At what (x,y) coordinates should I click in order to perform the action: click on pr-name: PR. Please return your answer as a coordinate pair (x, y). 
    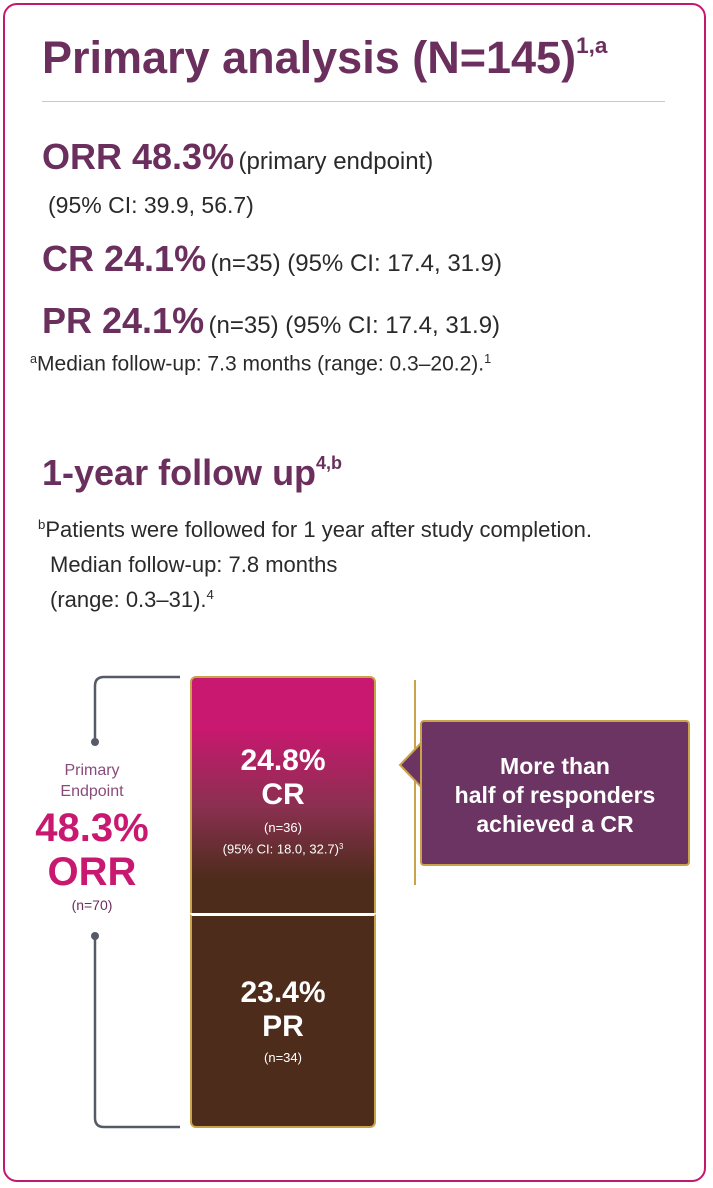
    Looking at the image, I should click on (283, 1026).